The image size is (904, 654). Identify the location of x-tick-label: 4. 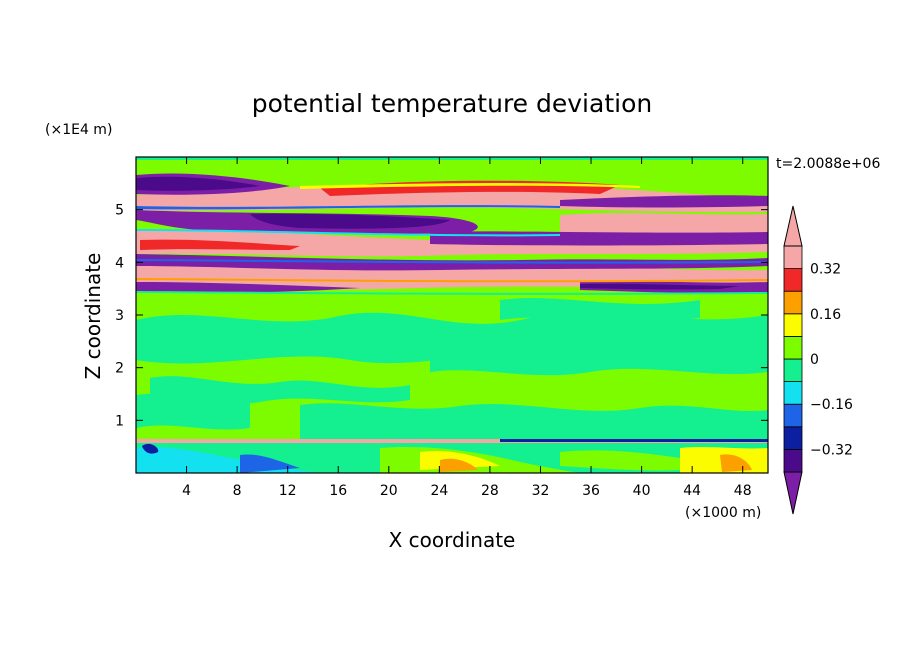
(186, 491).